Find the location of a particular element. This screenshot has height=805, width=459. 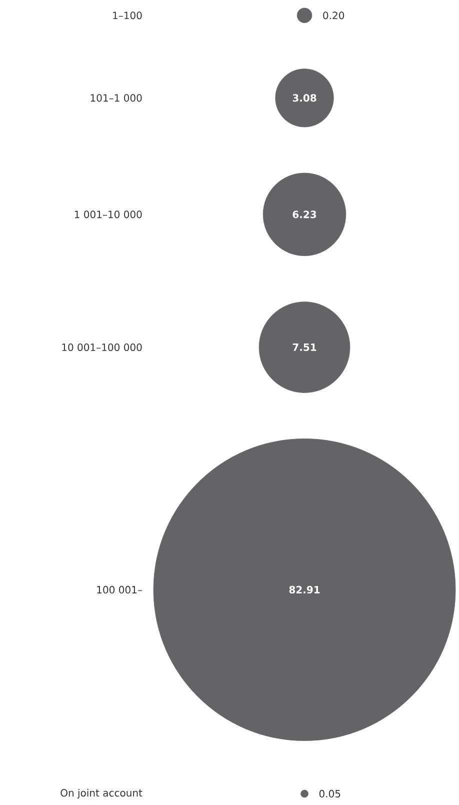

data-label: 7.51 is located at coordinates (304, 347).